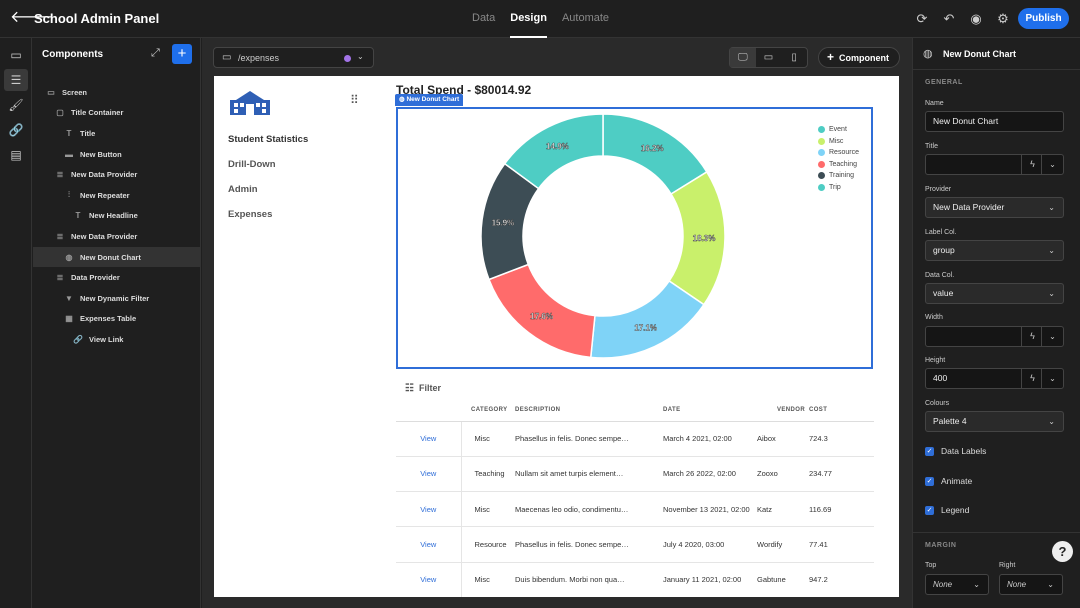  I want to click on tree-node: ◍ New Donut Chart, so click(117, 257).